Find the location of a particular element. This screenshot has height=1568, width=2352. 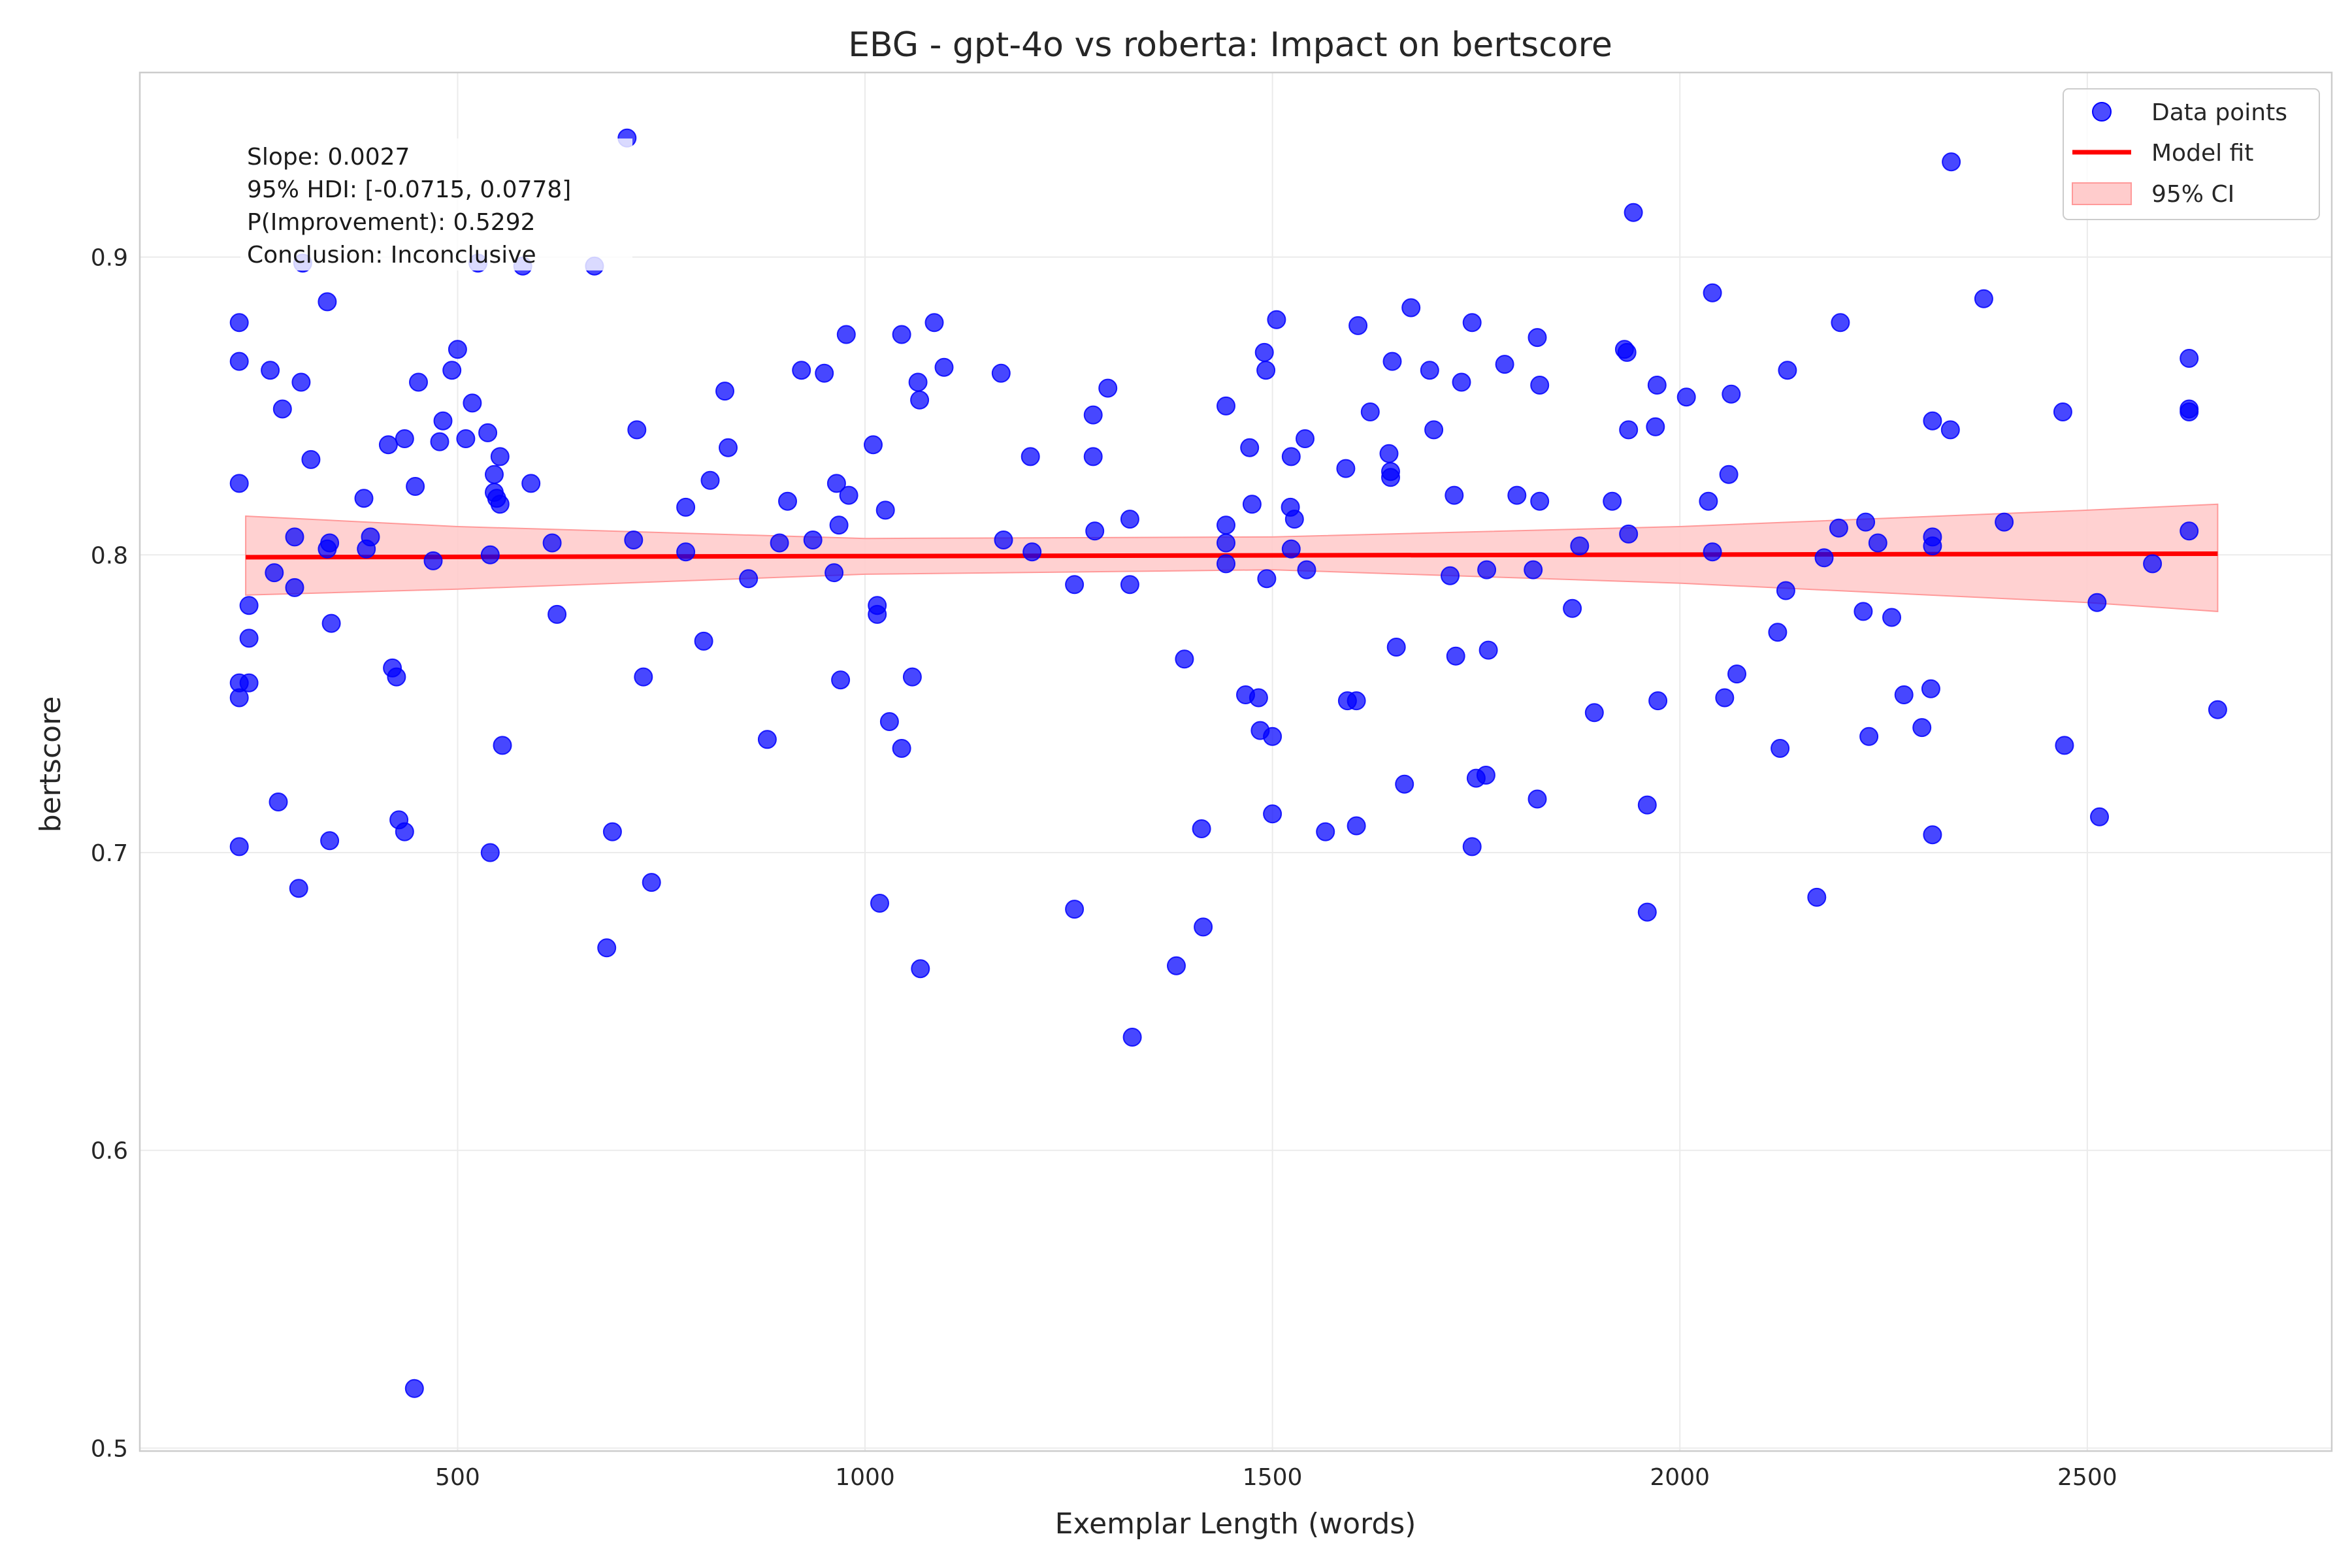

annotation-probability: P(Improvement): 0.5292 is located at coordinates (391, 222).